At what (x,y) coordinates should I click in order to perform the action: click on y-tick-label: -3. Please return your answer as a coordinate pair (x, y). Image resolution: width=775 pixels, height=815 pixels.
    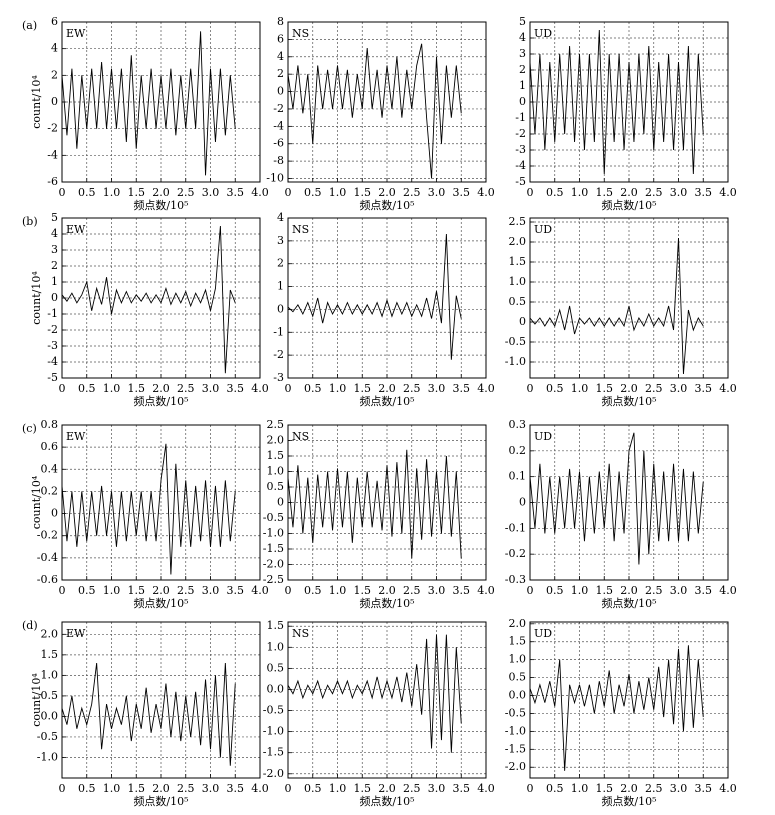
    Looking at the image, I should click on (520, 149).